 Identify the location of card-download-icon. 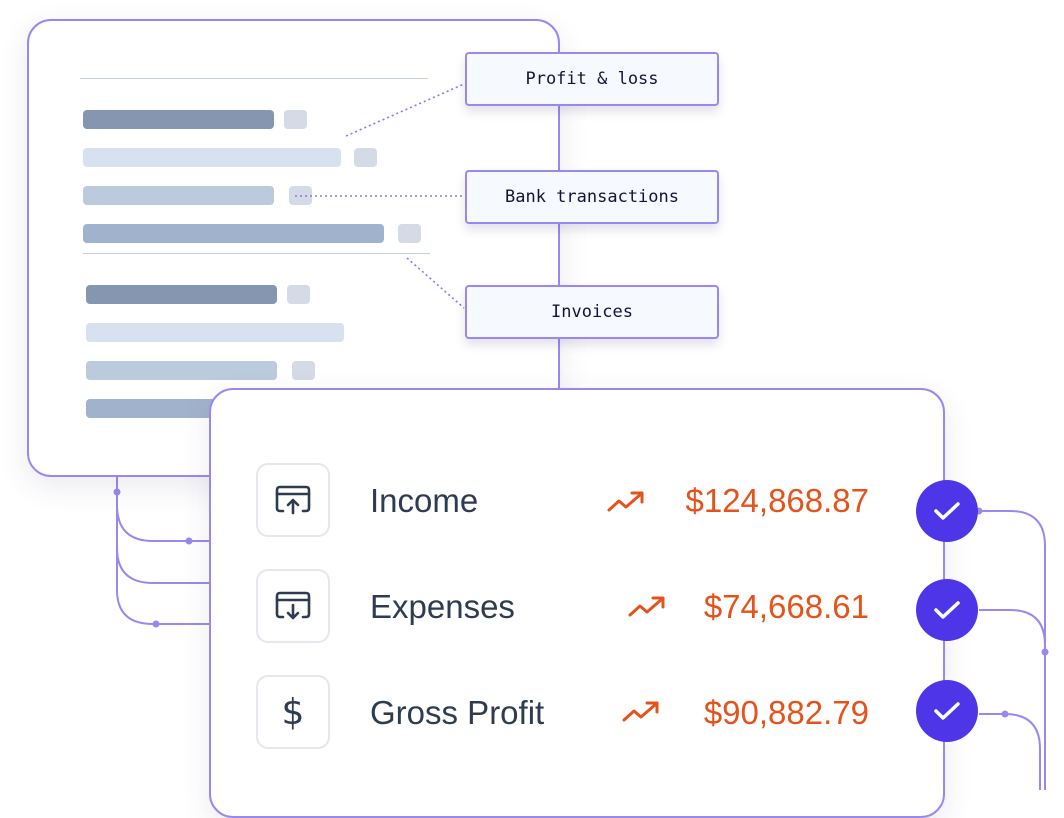
(293, 605).